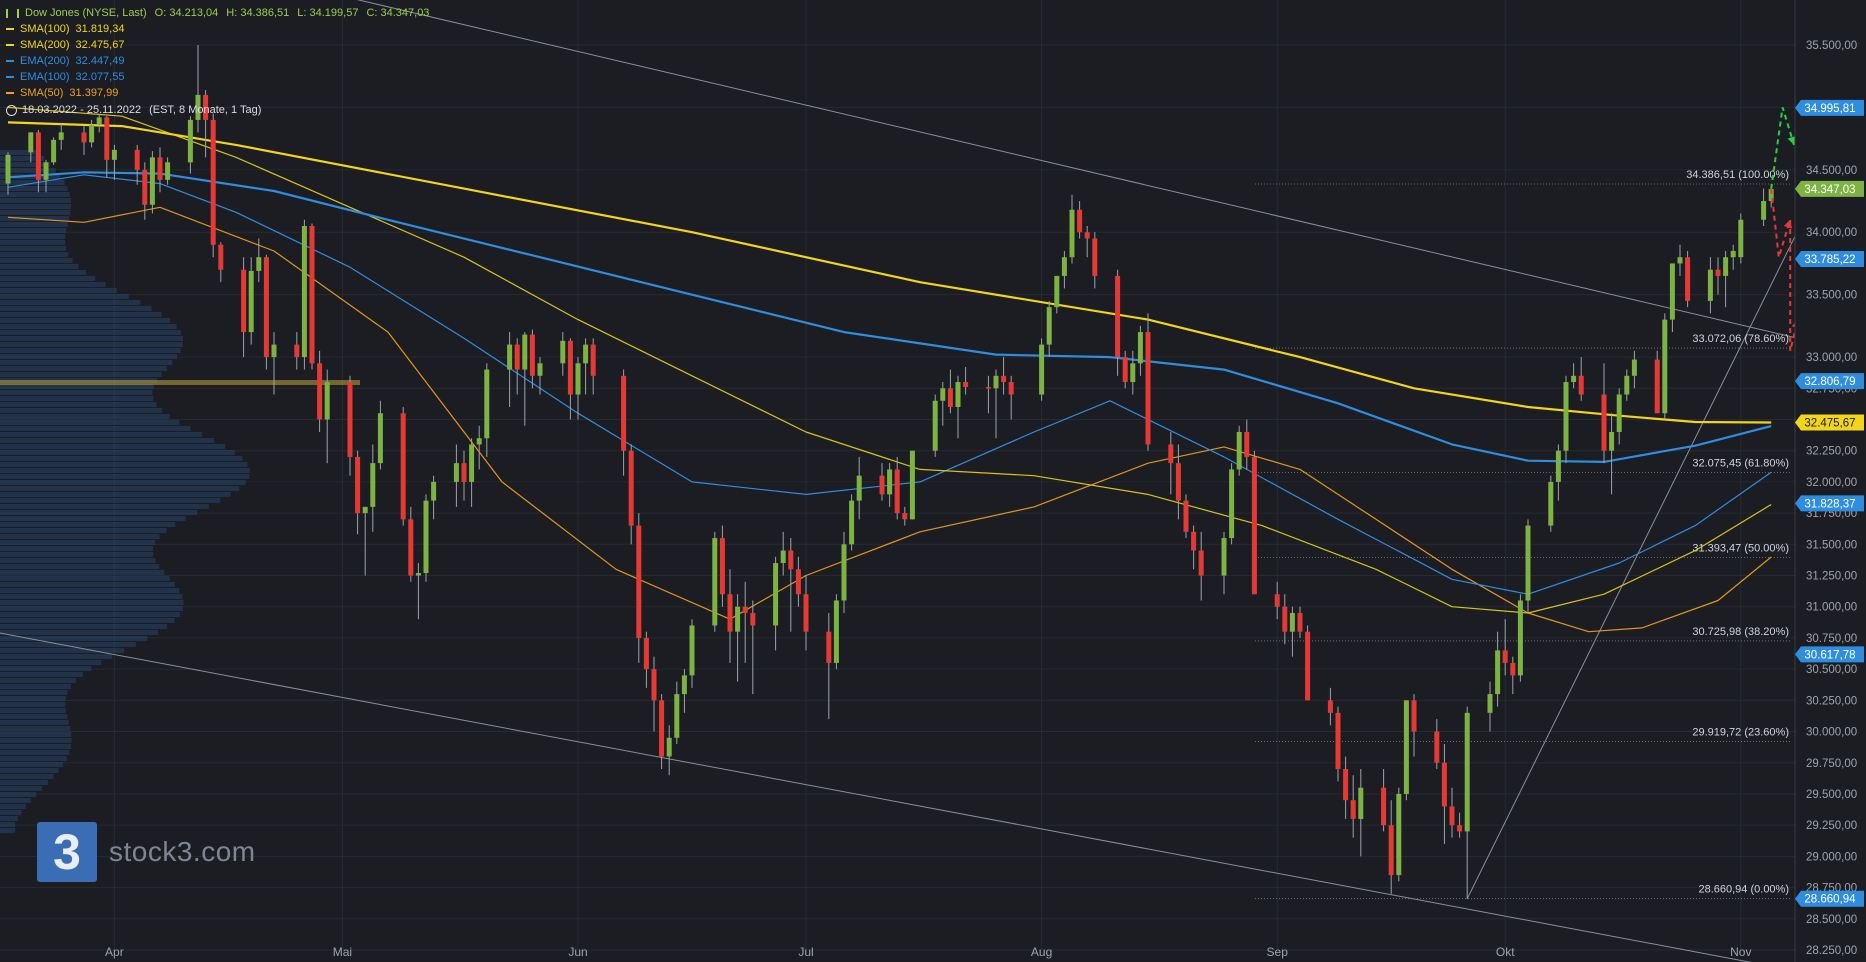  What do you see at coordinates (186, 13) in the screenshot?
I see `open-value: O: 34.213,04` at bounding box center [186, 13].